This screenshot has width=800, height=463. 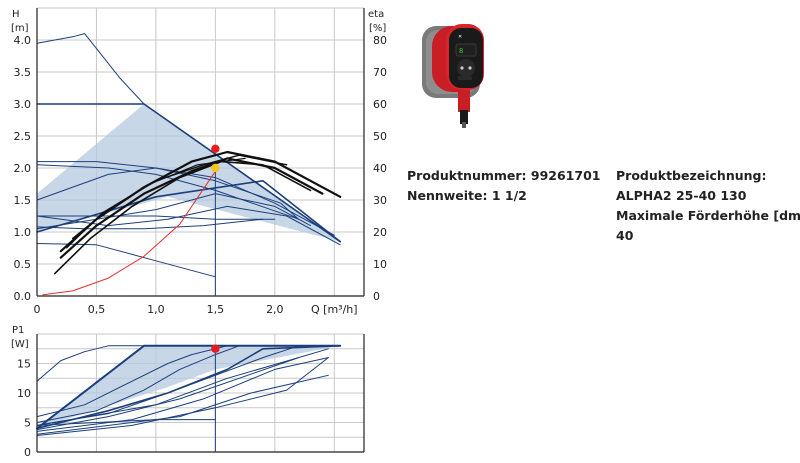 I want to click on head-operating-point, so click(x=215, y=168).